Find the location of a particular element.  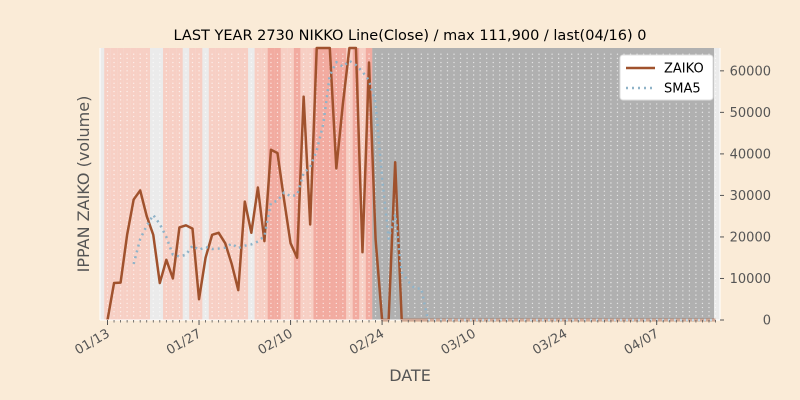

shade-dark-pink is located at coordinates (316, 184).